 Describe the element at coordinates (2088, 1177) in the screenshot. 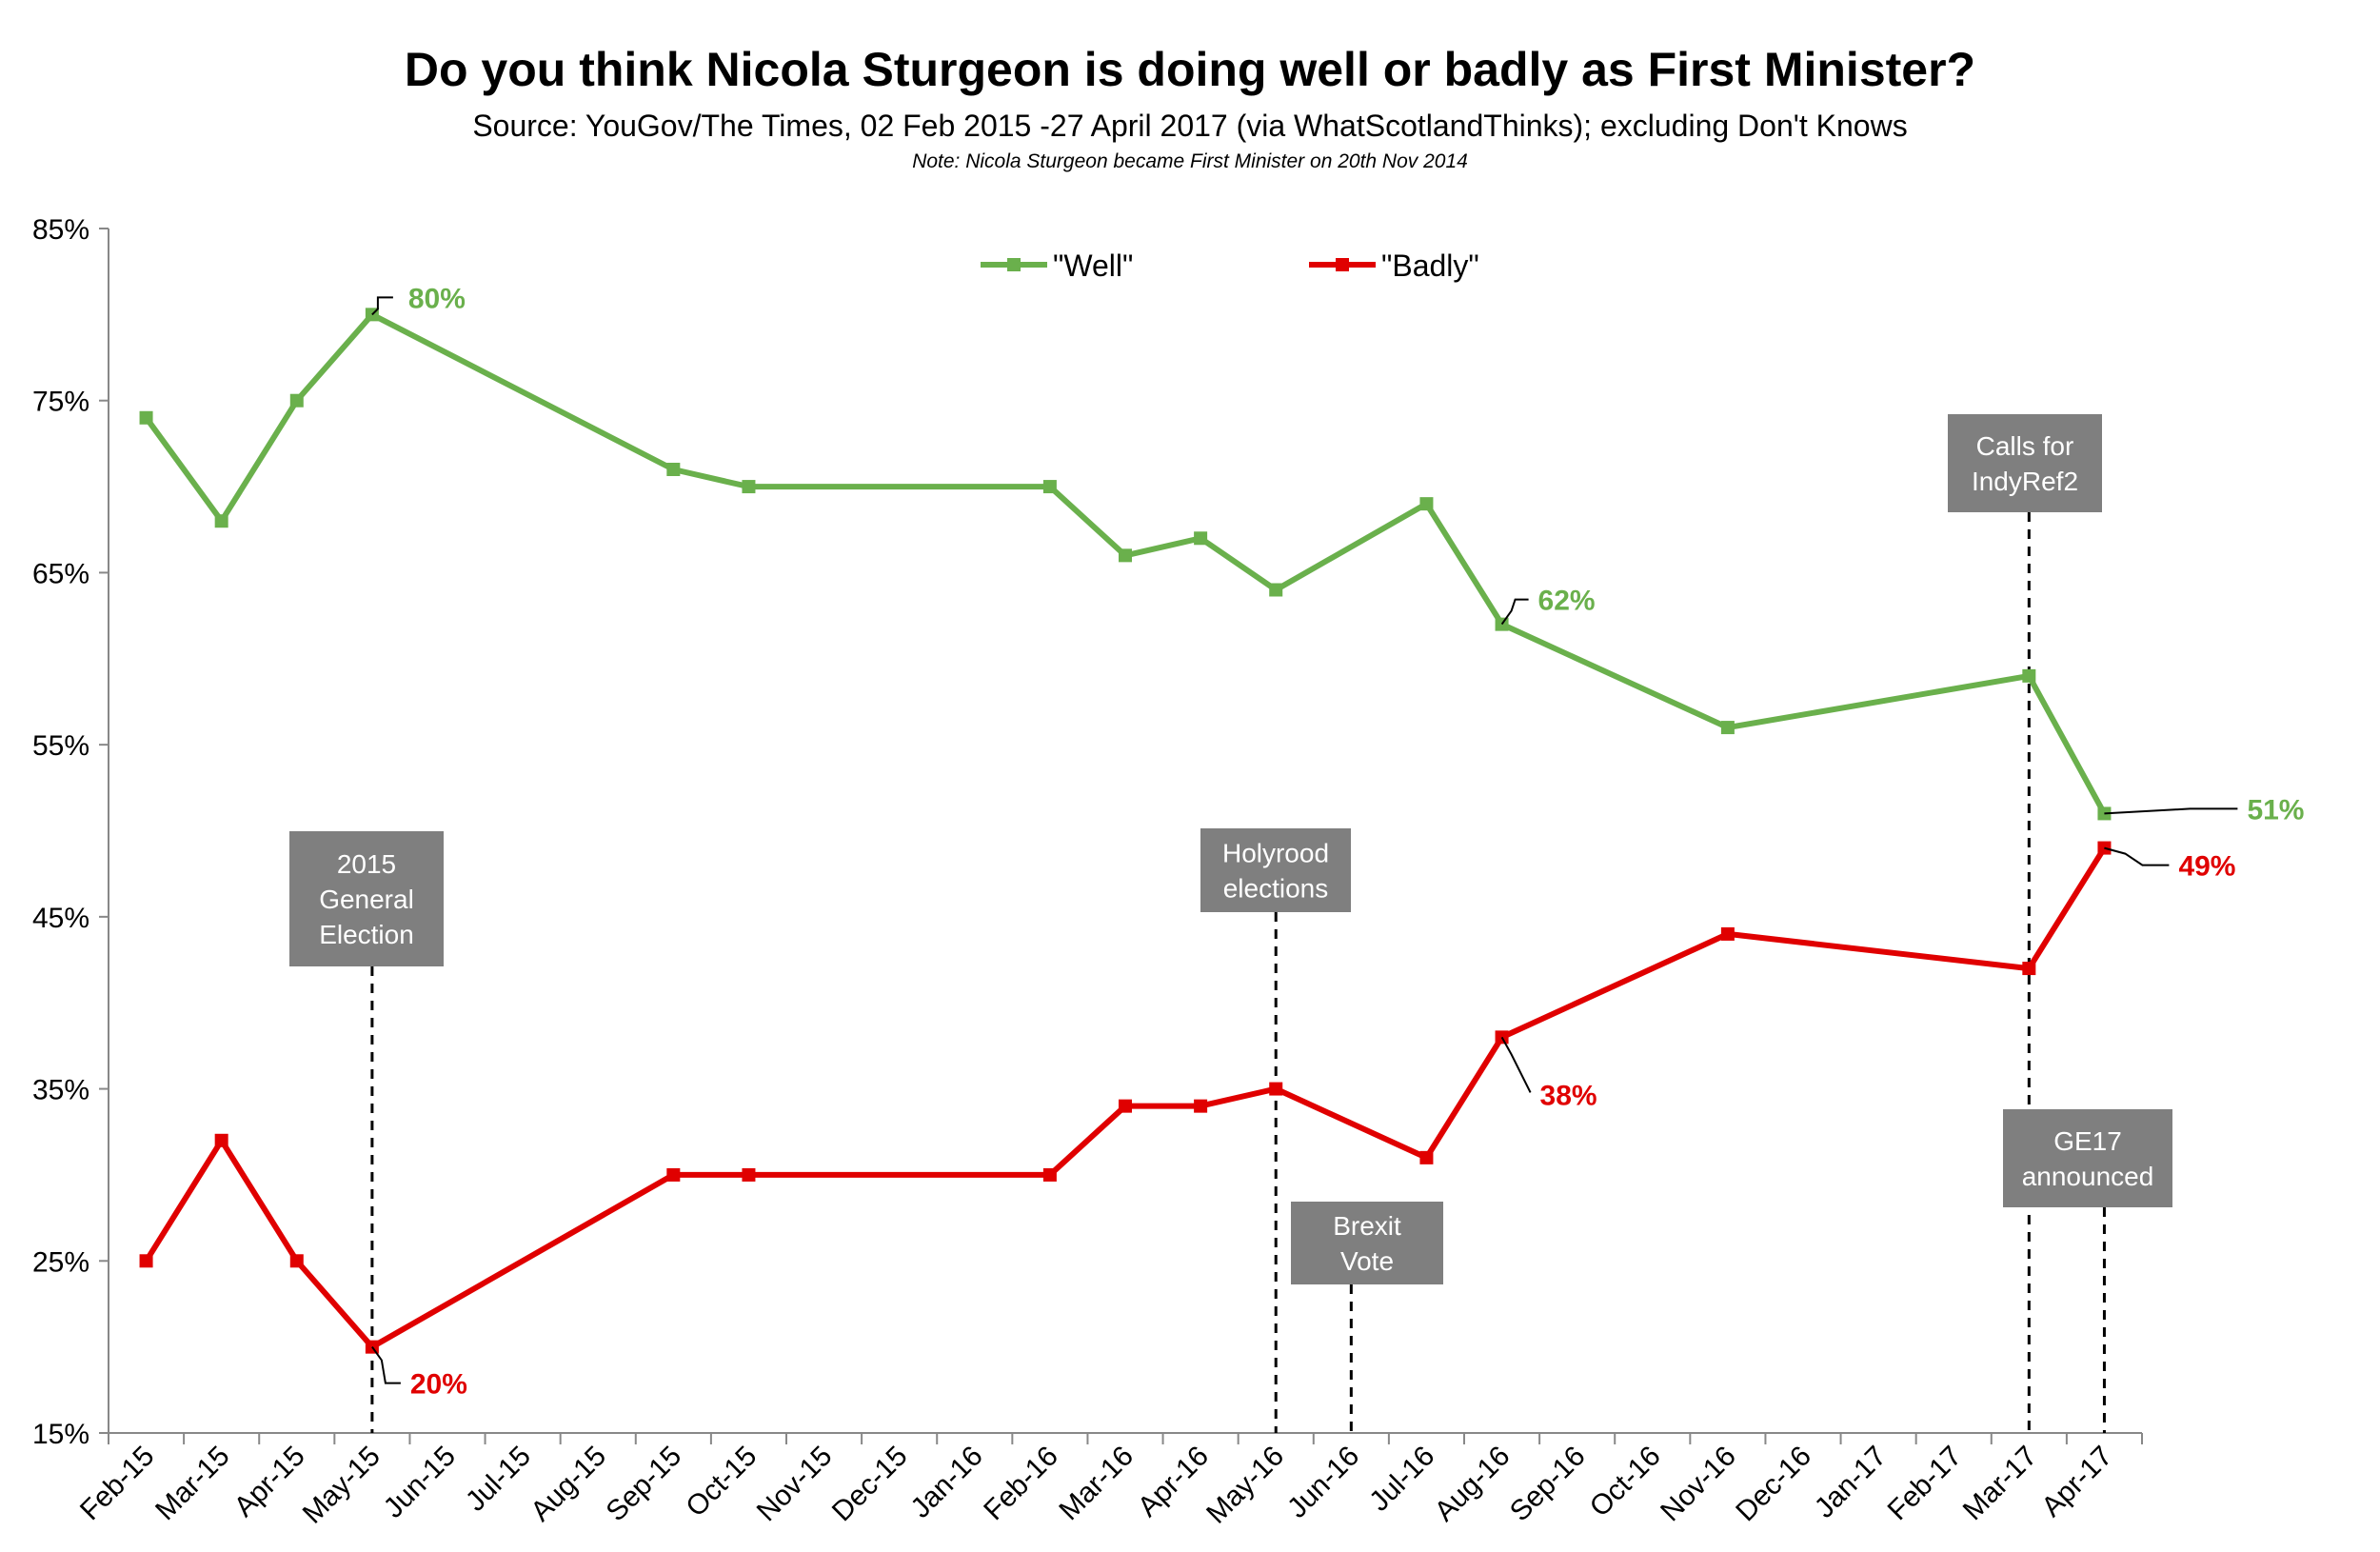

I see `annotation-text: announced` at that location.